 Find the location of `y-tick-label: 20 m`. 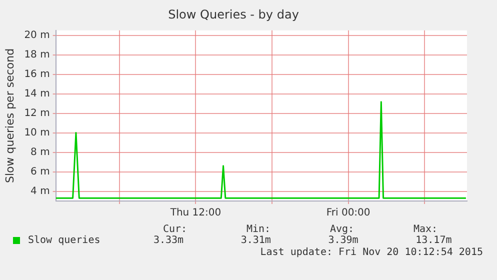

y-tick-label: 20 m is located at coordinates (37, 35).